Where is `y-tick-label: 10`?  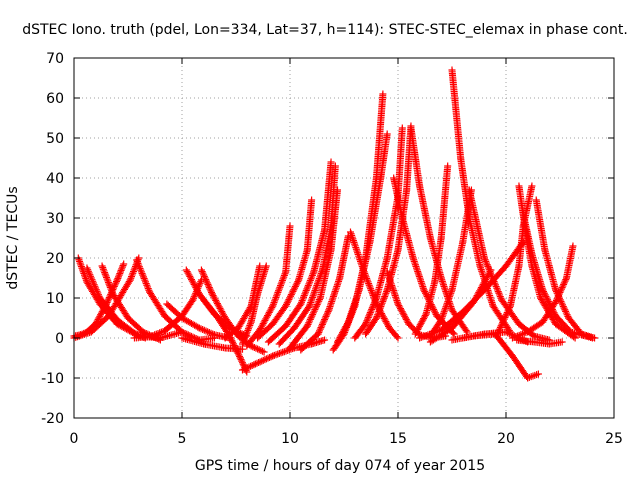
y-tick-label: 10 is located at coordinates (55, 299).